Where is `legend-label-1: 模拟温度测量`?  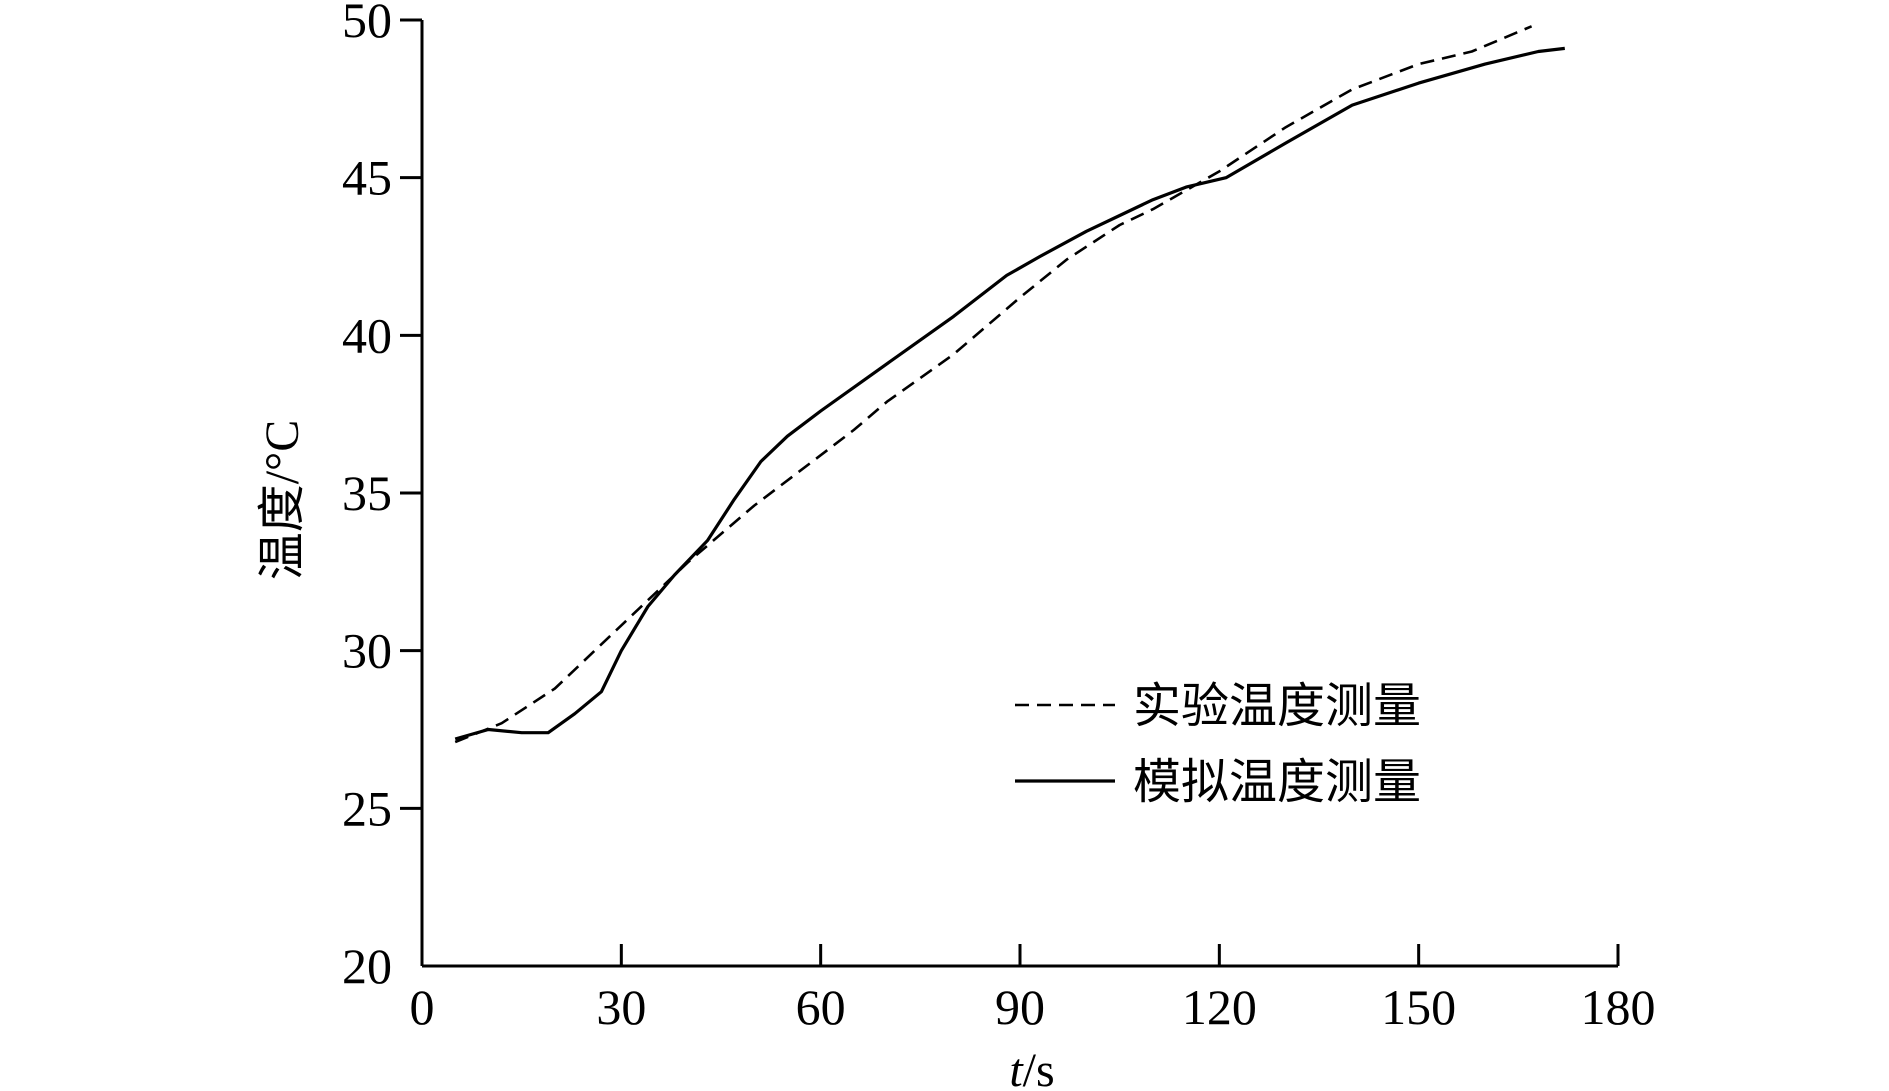
legend-label-1: 模拟温度测量 is located at coordinates (1277, 782).